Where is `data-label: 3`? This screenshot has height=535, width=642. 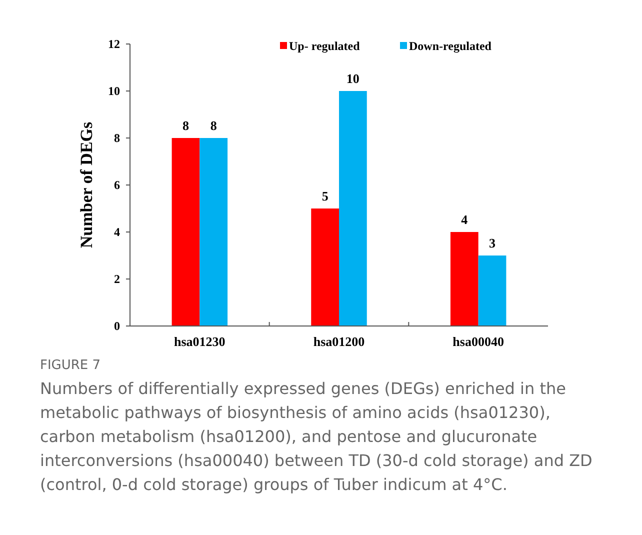 data-label: 3 is located at coordinates (492, 243).